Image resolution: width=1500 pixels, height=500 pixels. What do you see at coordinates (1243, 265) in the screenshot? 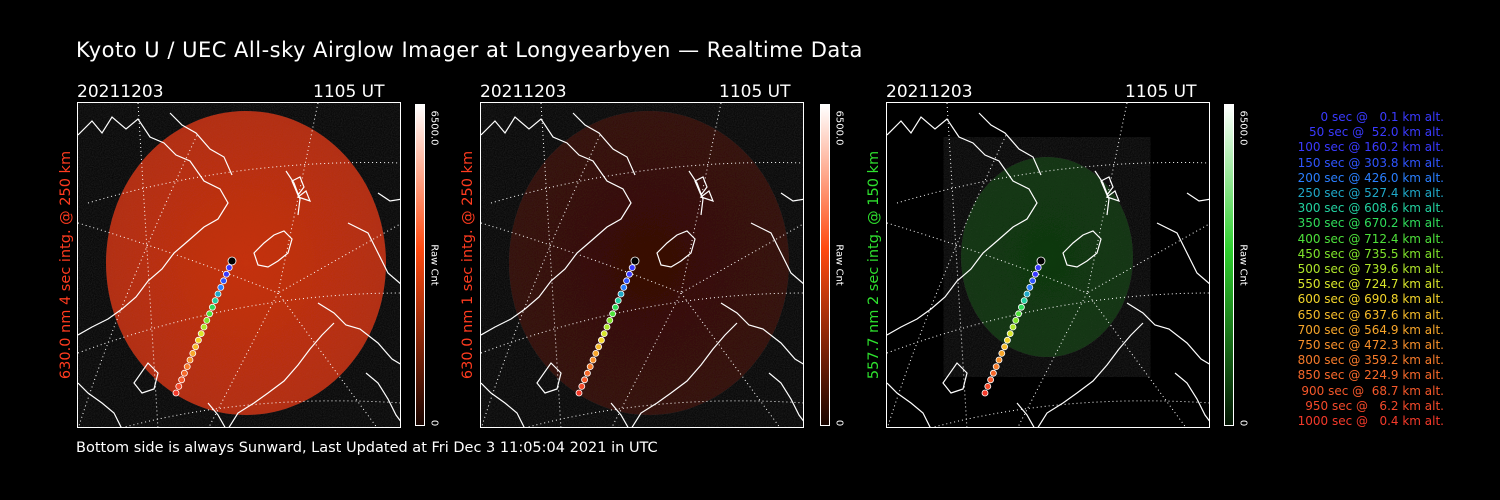
I see `panel-3-colorbar-unit: Raw Cnt` at bounding box center [1243, 265].